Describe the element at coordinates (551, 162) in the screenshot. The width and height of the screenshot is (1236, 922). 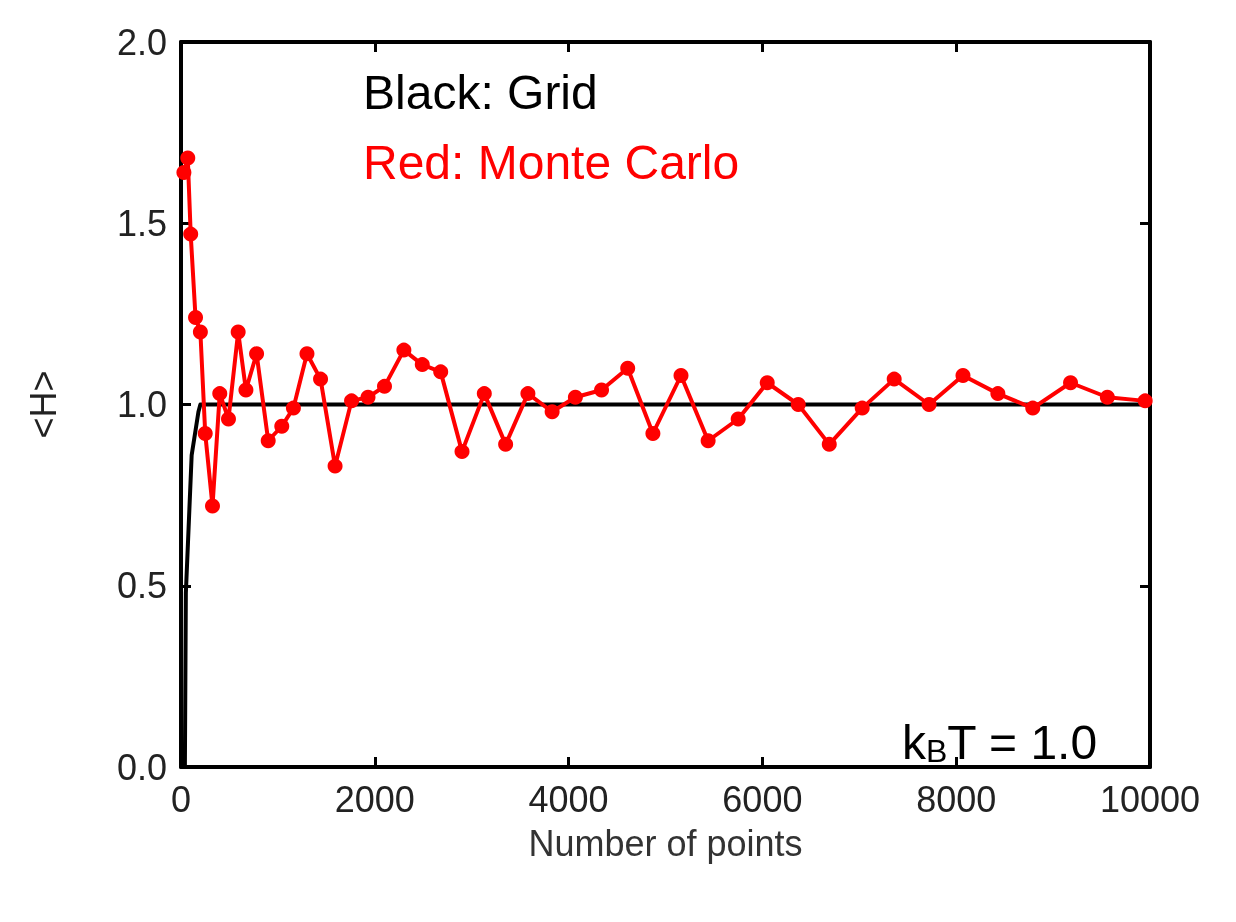
I see `annotation: Red: Monte Carlo` at that location.